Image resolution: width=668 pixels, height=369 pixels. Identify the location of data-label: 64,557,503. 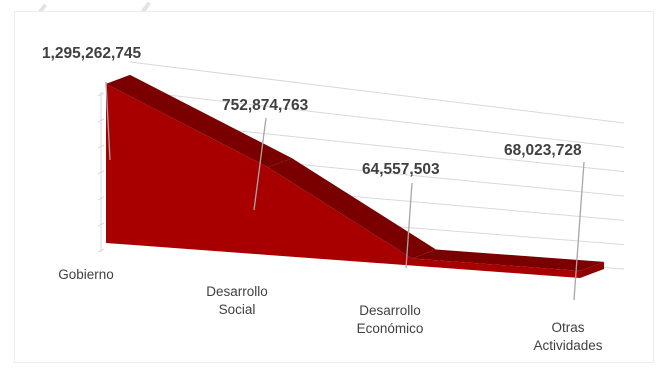
(401, 169).